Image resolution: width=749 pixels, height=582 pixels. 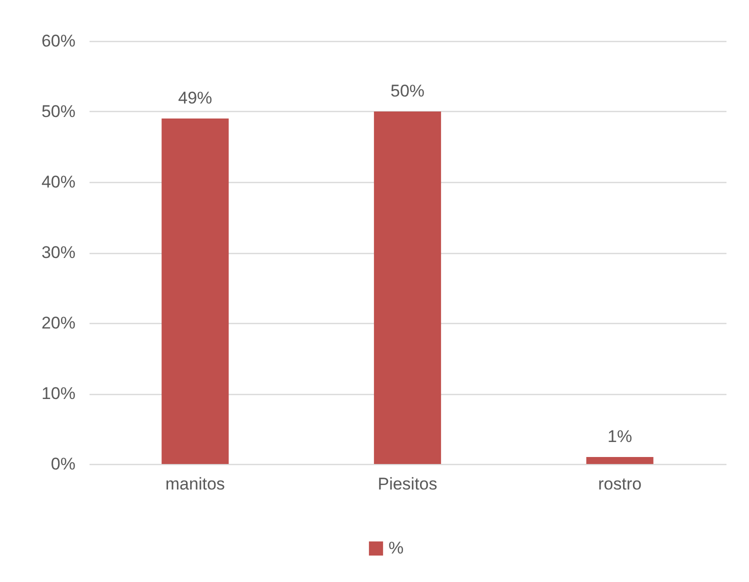 I want to click on y-tick-label: 20%, so click(x=58, y=323).